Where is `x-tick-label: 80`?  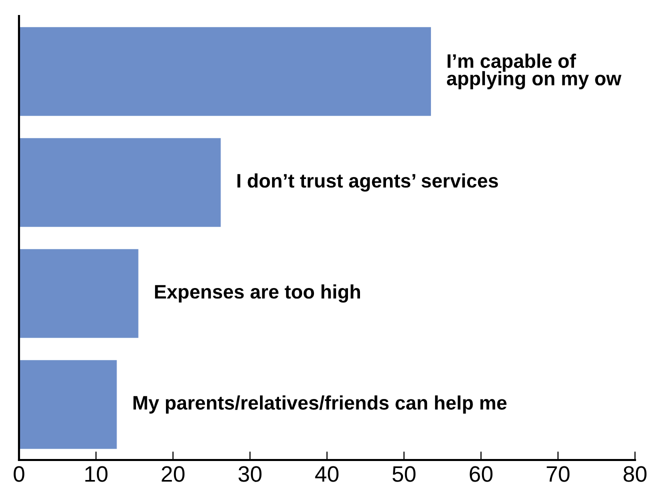 x-tick-label: 80 is located at coordinates (635, 474).